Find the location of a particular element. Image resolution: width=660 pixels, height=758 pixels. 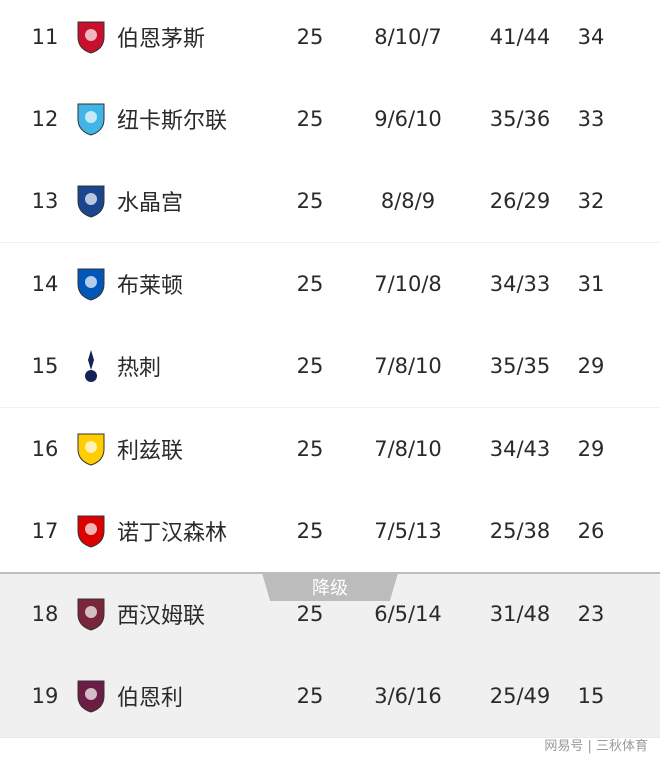

table-row: 19 伯恩利 25 3/6/16 25/49 15 is located at coordinates (330, 696).